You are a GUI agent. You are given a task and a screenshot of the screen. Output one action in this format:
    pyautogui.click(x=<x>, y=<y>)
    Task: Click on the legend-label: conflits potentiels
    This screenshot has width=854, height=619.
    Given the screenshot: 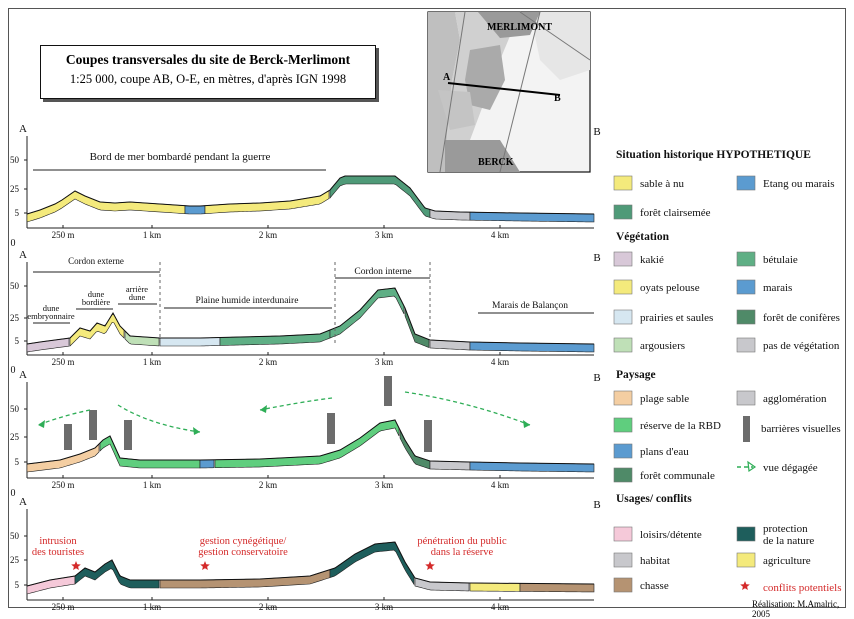 What is the action you would take?
    pyautogui.click(x=802, y=588)
    